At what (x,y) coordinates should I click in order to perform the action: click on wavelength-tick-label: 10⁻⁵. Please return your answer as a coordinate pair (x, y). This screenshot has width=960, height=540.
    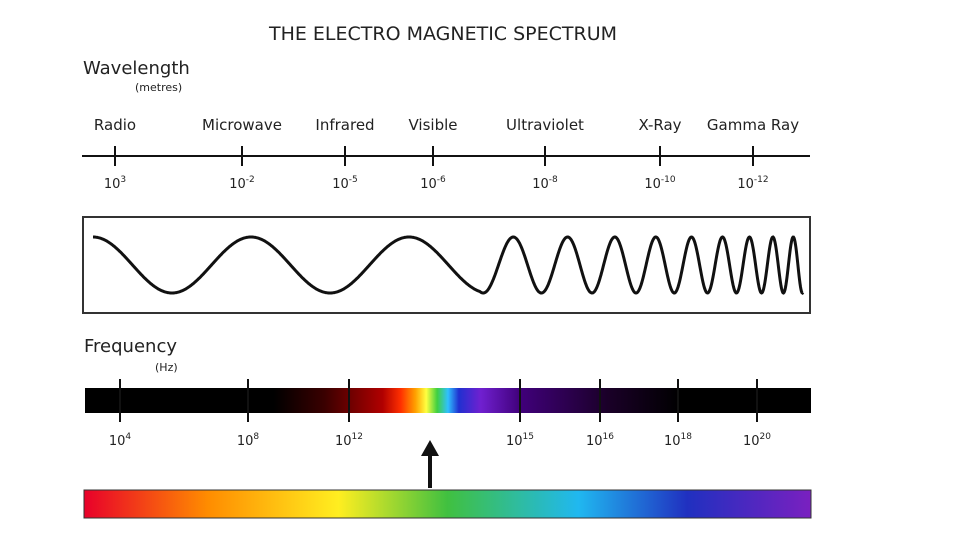
    Looking at the image, I should click on (345, 183).